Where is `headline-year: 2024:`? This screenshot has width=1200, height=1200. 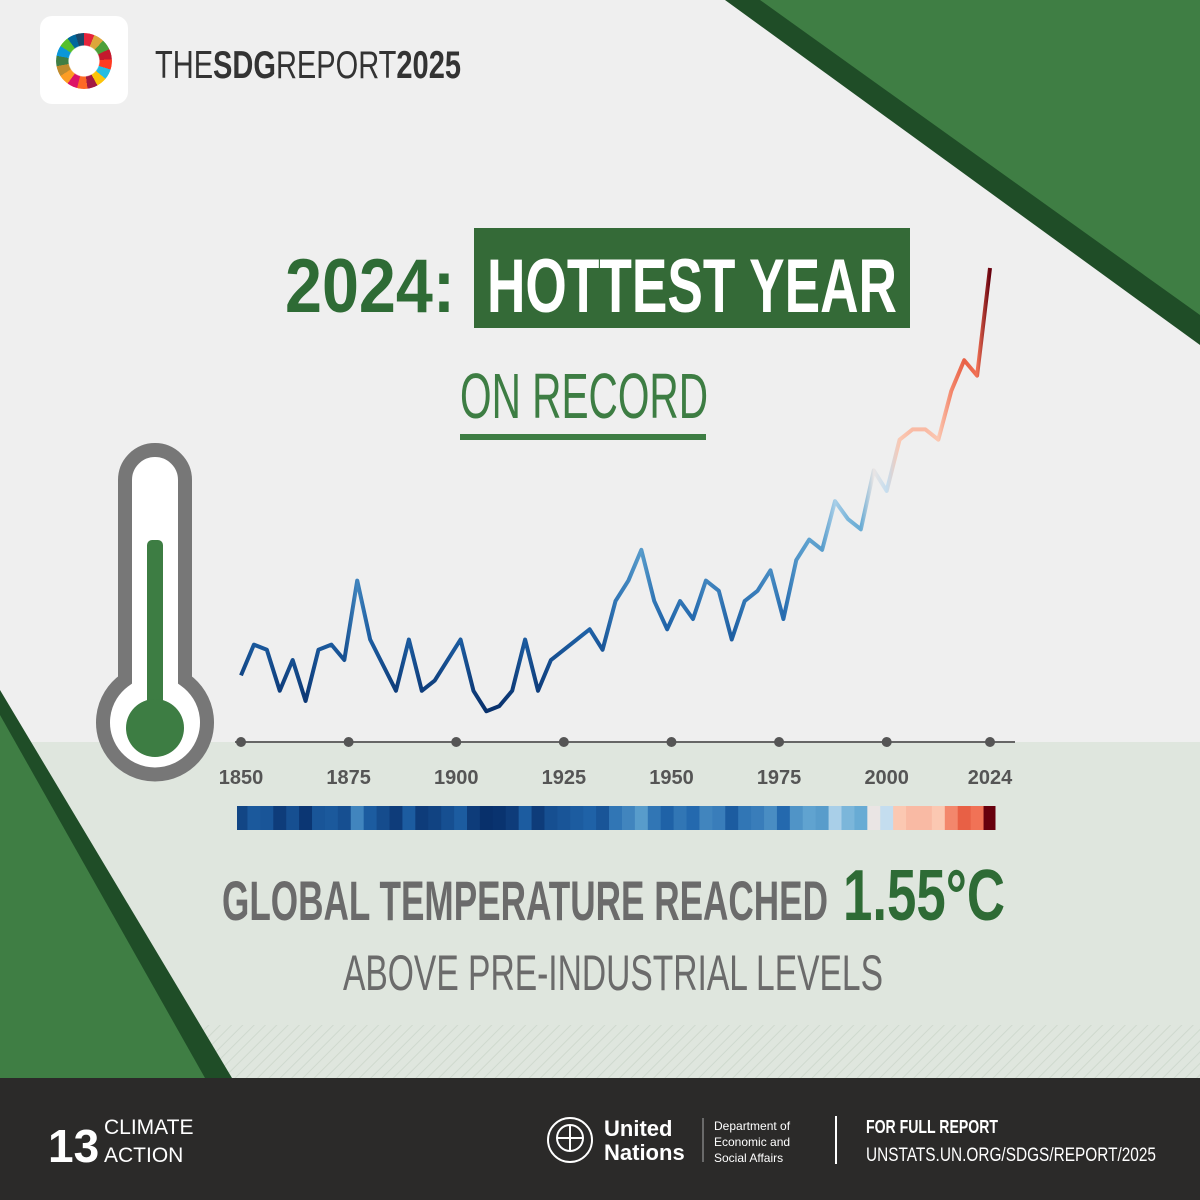
headline-year: 2024: is located at coordinates (370, 286).